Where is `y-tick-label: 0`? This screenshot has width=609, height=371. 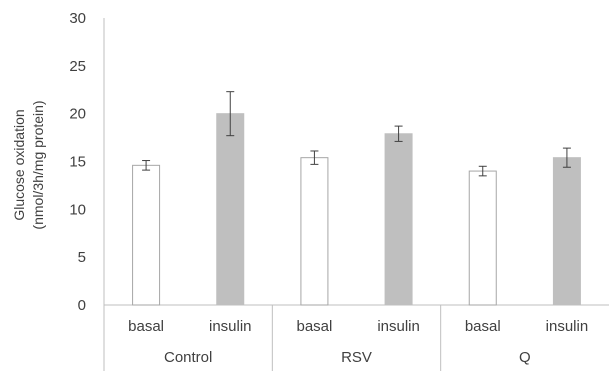 y-tick-label: 0 is located at coordinates (82, 305).